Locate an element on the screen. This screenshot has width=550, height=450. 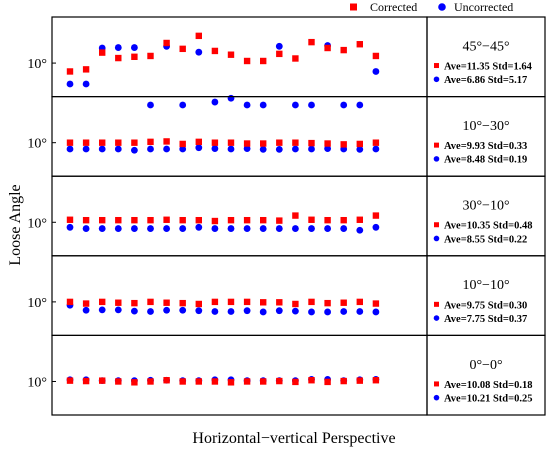
legend-uncorrected-marker is located at coordinates (442, 7).